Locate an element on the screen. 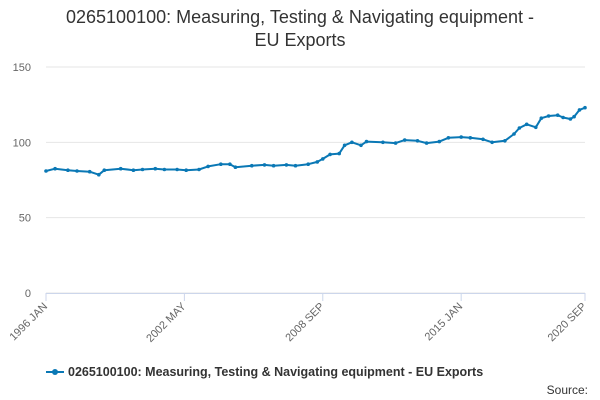  x-tick-label: 2020 SEP is located at coordinates (568, 323).